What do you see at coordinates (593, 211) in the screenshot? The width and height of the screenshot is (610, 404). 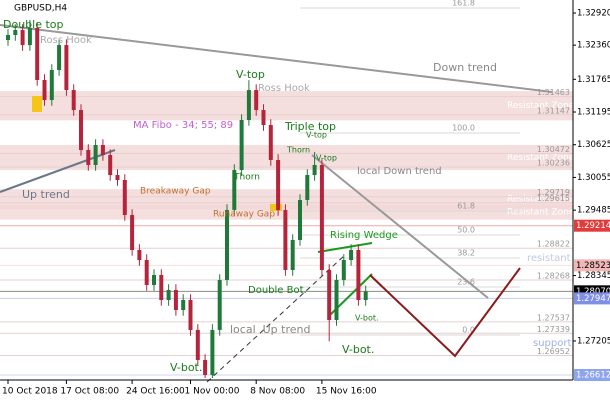 I see `y-tick-label: 1.29485` at bounding box center [593, 211].